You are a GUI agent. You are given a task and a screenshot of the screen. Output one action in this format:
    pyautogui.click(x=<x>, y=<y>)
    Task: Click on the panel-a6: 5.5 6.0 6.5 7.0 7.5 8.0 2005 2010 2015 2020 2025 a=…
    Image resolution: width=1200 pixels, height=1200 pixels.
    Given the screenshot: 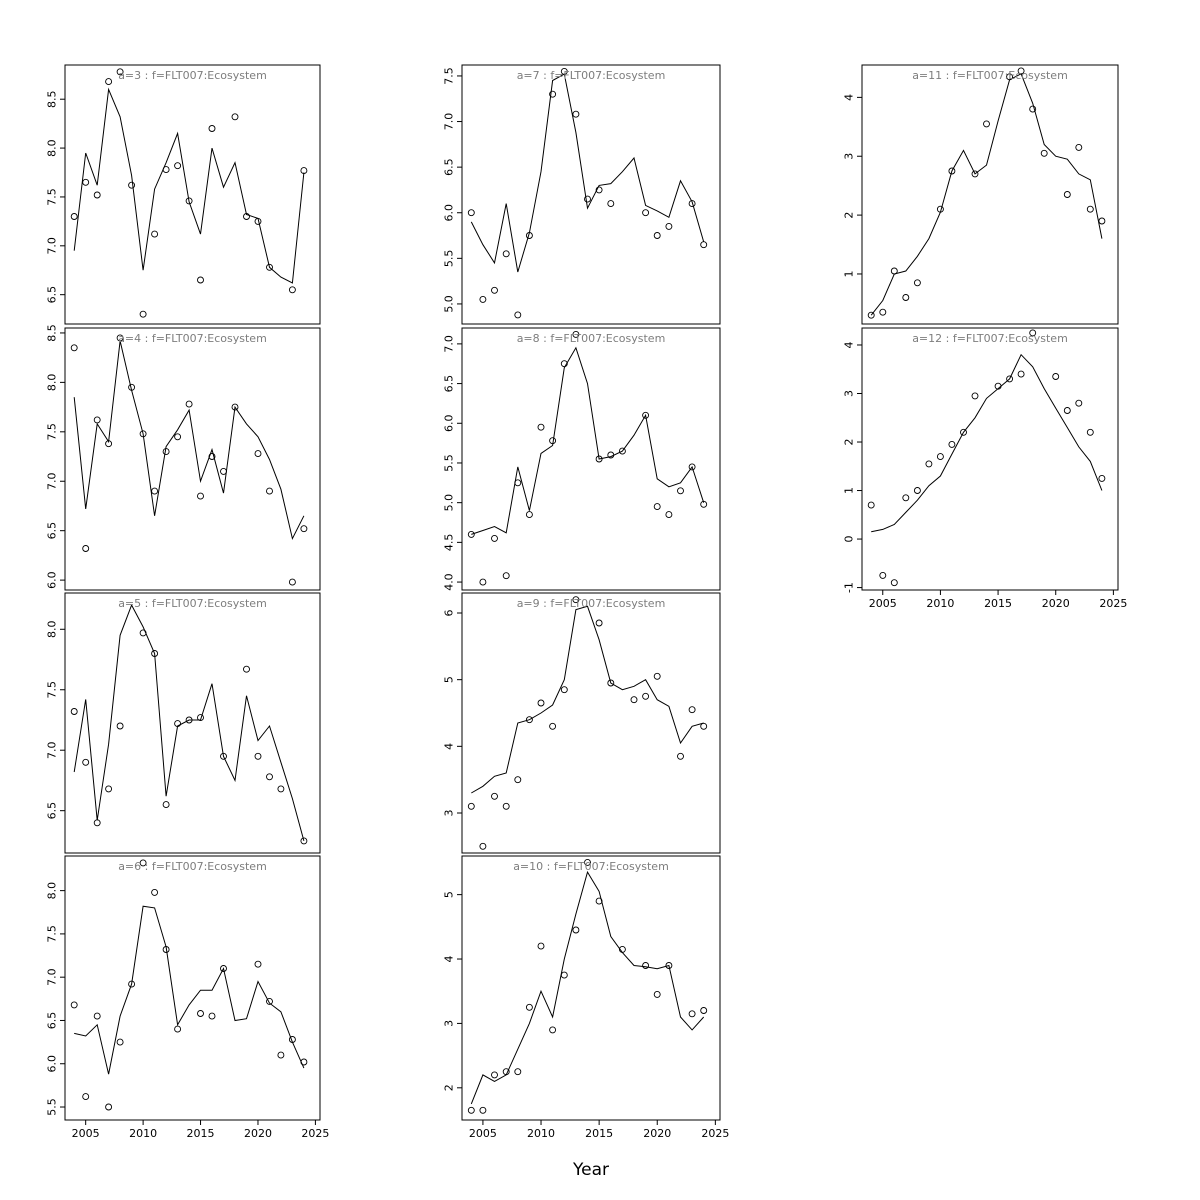 What is the action you would take?
    pyautogui.click(x=187, y=997)
    